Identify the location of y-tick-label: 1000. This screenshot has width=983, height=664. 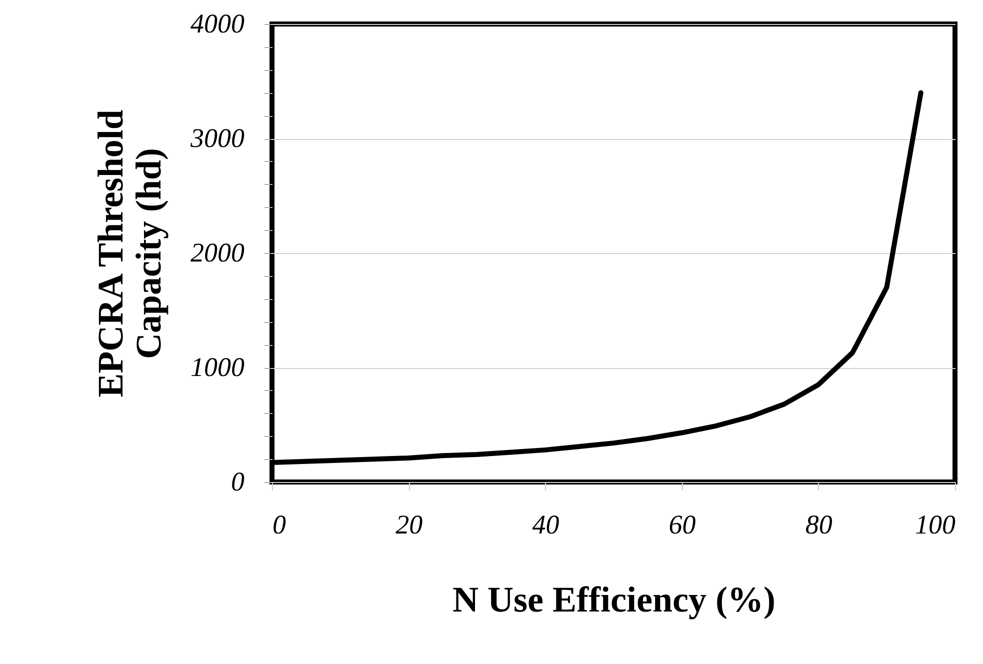
(217, 367).